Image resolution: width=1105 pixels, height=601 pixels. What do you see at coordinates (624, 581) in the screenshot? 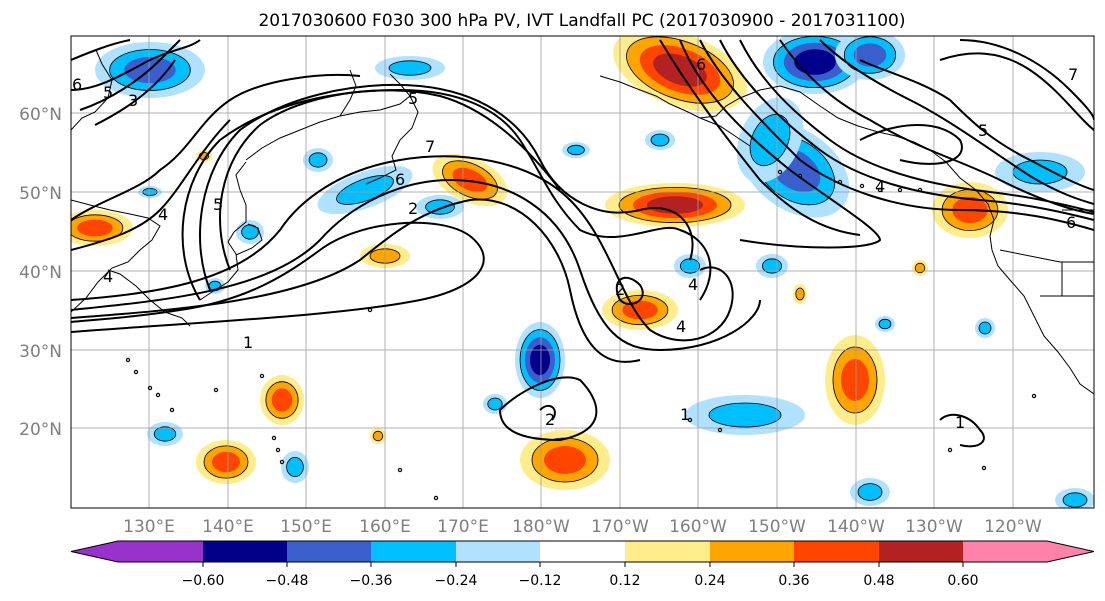
I see `colorbar-tick-label: 0.12` at bounding box center [624, 581].